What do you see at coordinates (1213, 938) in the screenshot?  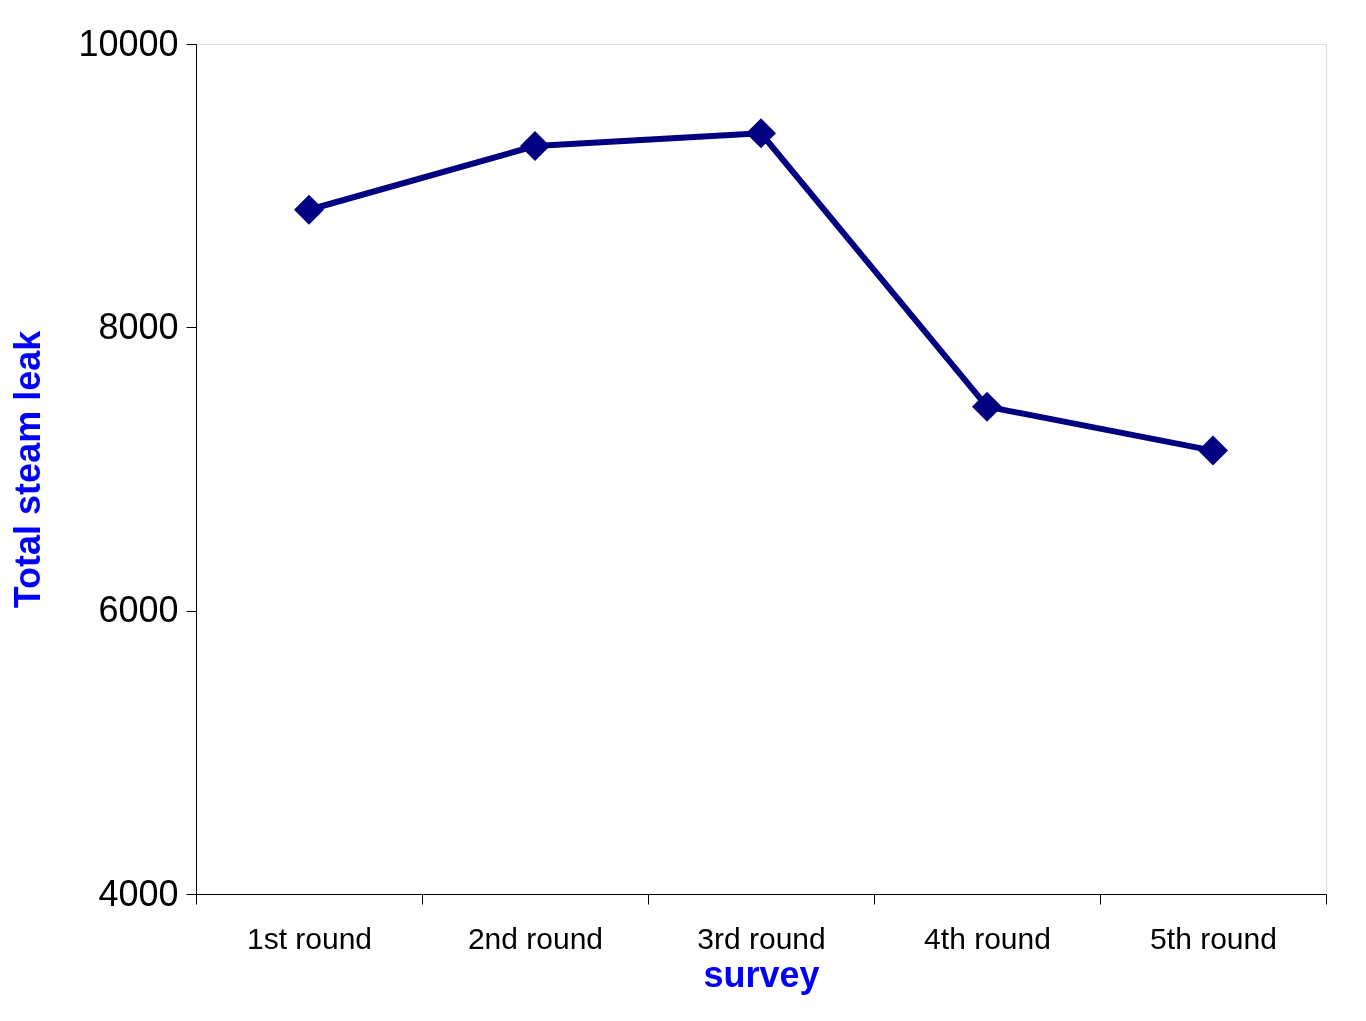 I see `x-tick-label: 5th round` at bounding box center [1213, 938].